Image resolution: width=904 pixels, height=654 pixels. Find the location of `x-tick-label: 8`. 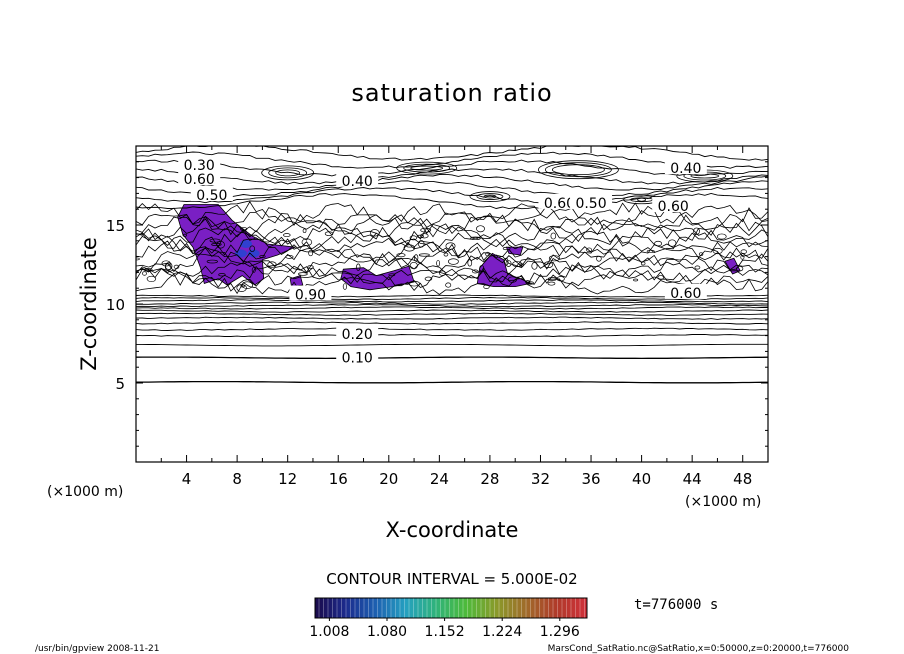

x-tick-label: 8 is located at coordinates (237, 479).